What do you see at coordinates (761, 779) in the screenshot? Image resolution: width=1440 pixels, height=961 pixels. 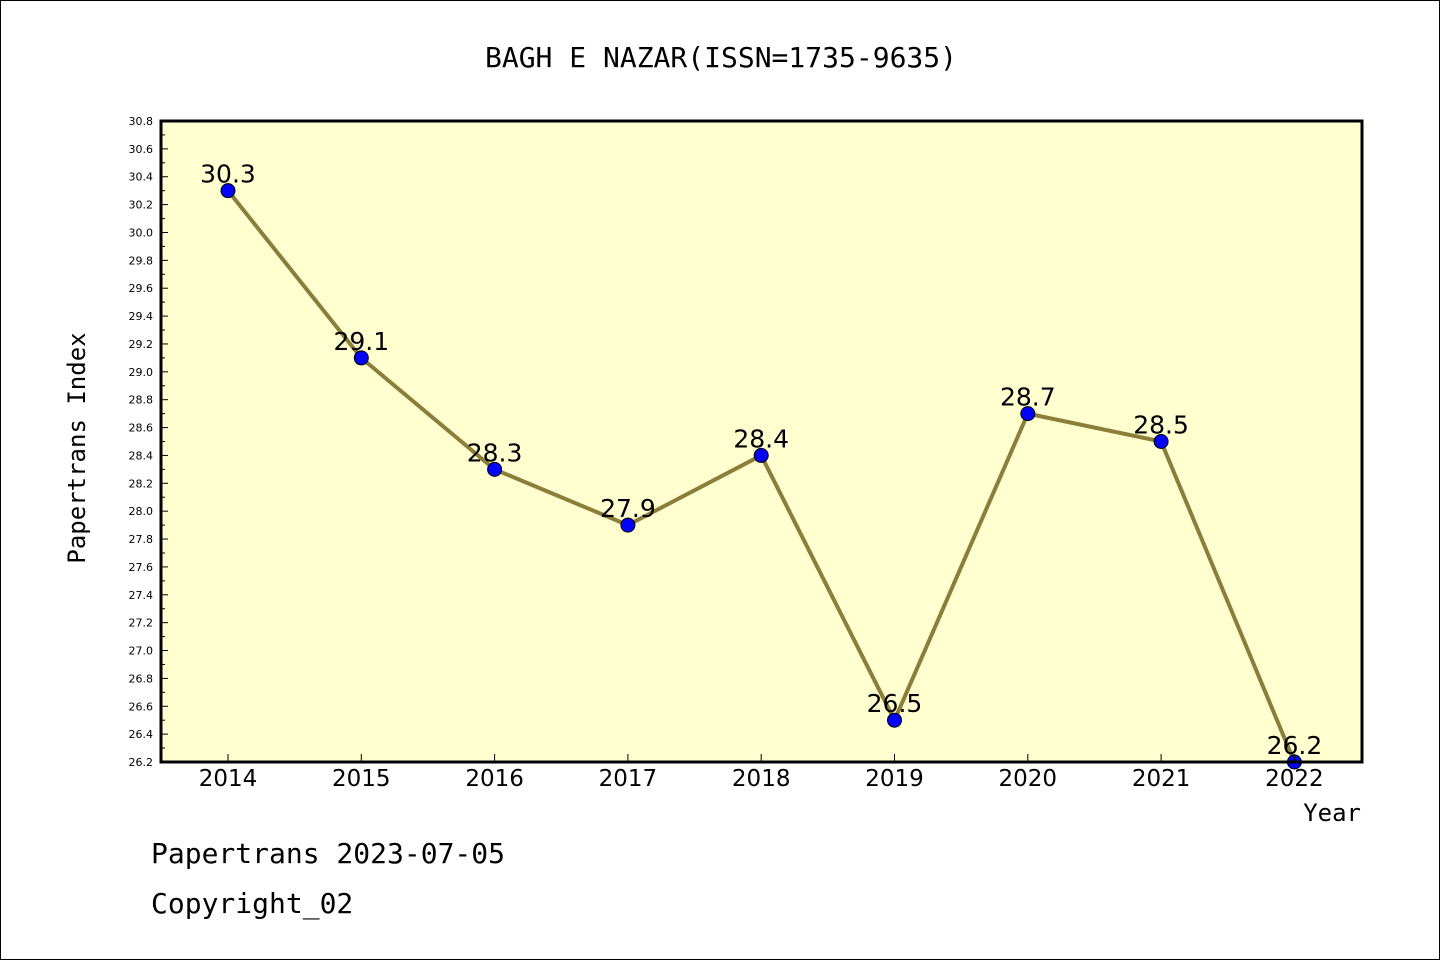 I see `x-tick-label: 2018` at bounding box center [761, 779].